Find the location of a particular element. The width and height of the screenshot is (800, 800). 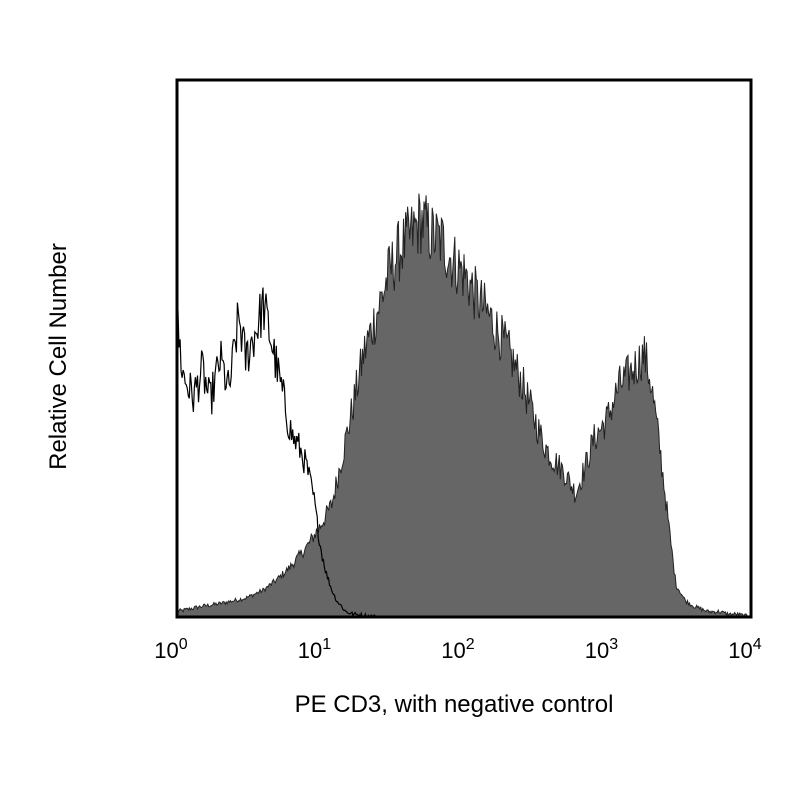

y-axis-title: Relative Cell Number is located at coordinates (58, 356).